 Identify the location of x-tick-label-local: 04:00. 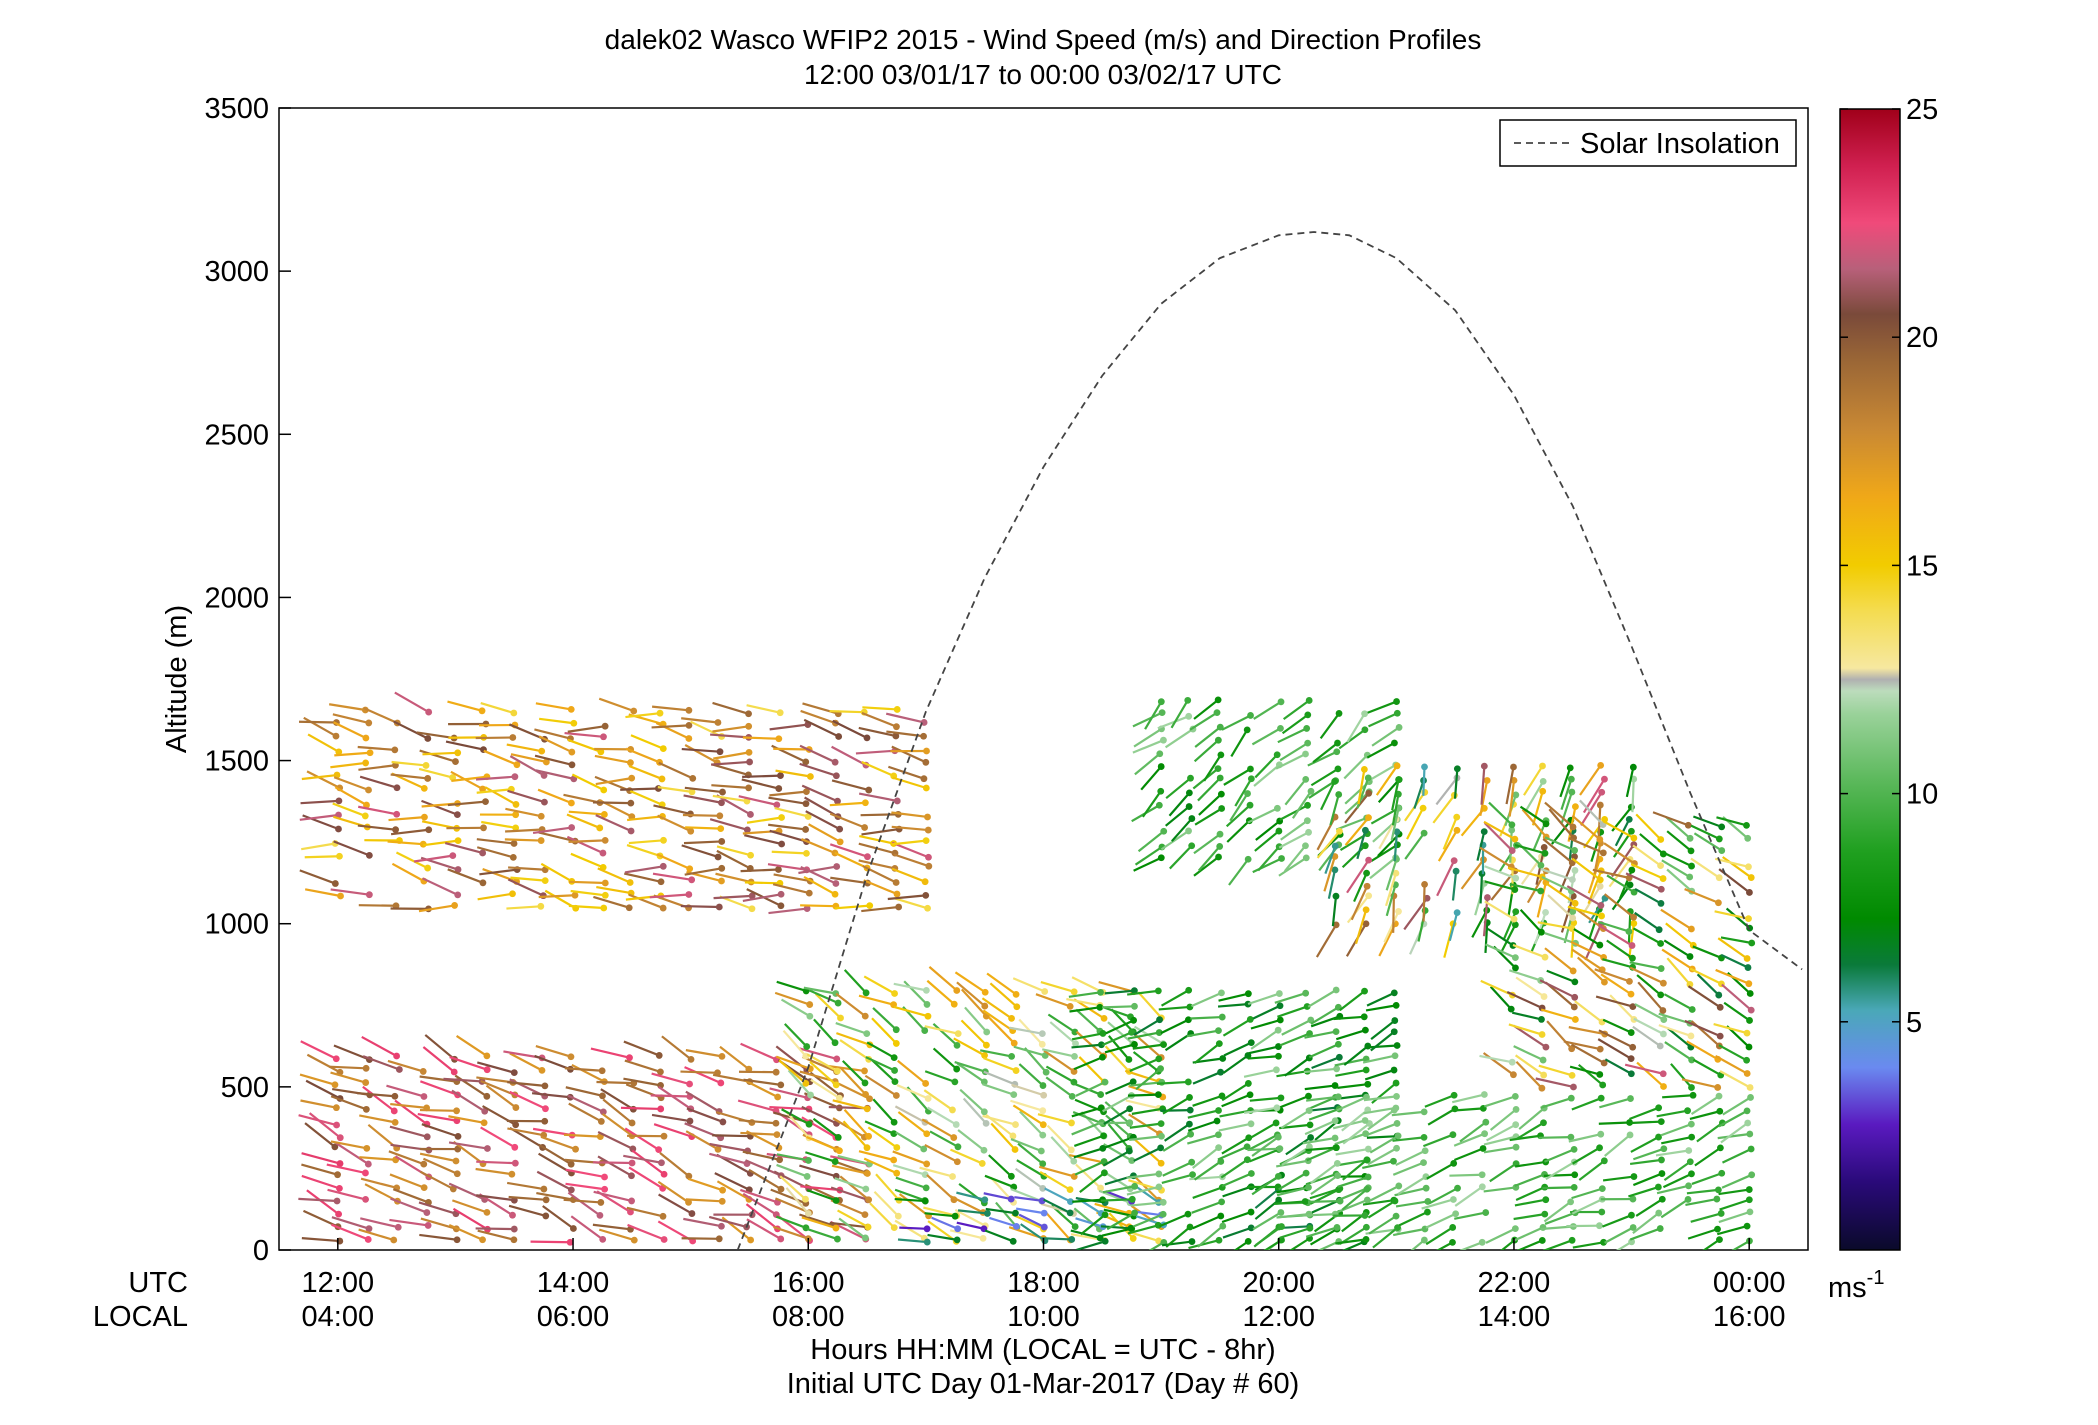
(338, 1317).